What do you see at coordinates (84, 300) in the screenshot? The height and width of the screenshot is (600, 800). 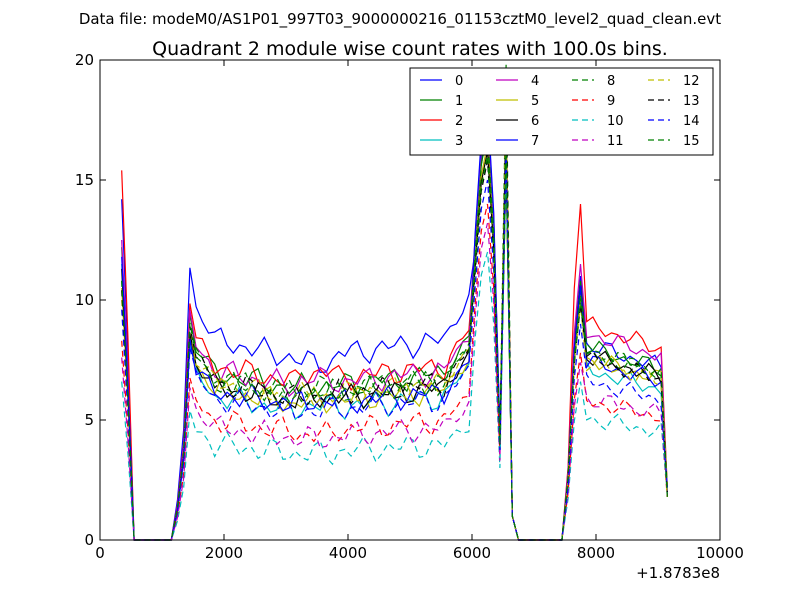 I see `y-tick-label: 10` at bounding box center [84, 300].